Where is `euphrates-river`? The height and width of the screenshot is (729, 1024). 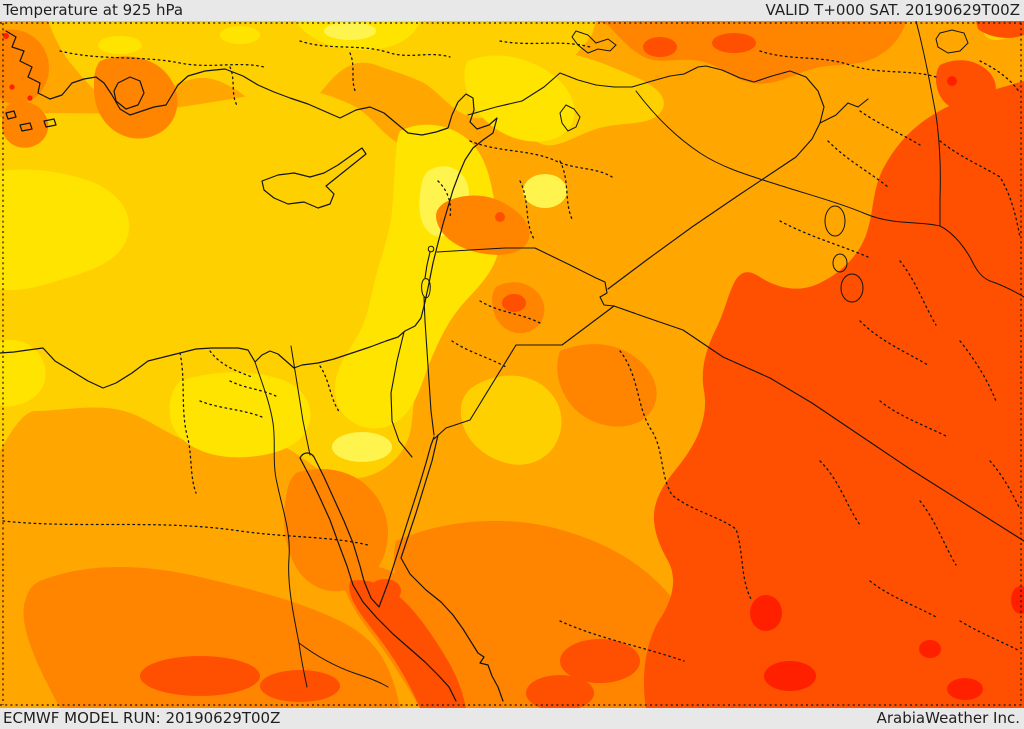
euphrates-river is located at coordinates (829, 194).